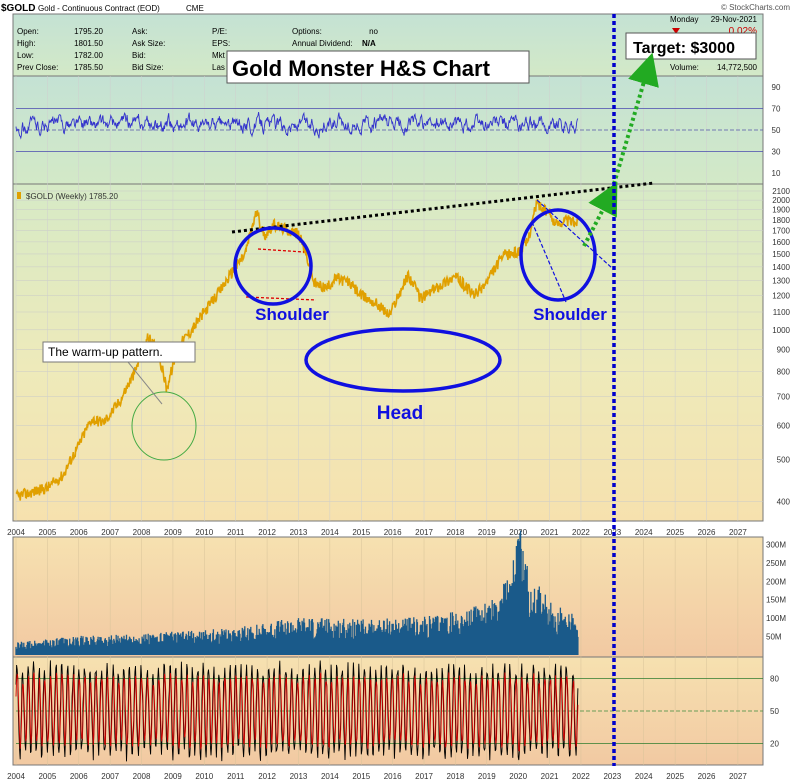  Describe the element at coordinates (776, 152) in the screenshot. I see `rsi-tick-label: 30` at that location.